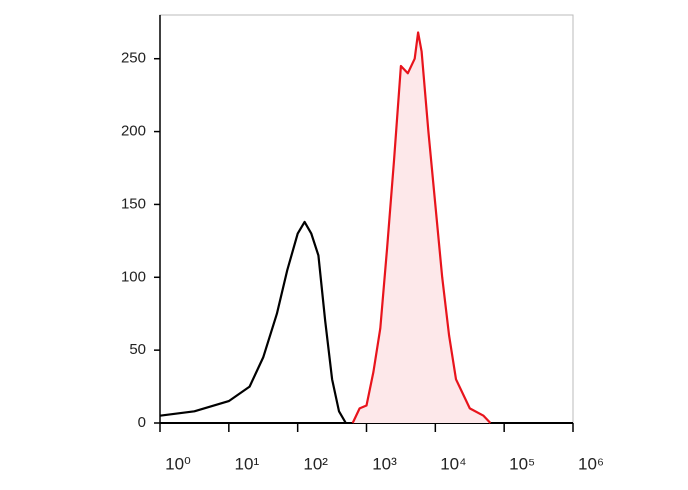 Image resolution: width=688 pixels, height=490 pixels. What do you see at coordinates (133, 276) in the screenshot?
I see `y-tick-label: 100` at bounding box center [133, 276].